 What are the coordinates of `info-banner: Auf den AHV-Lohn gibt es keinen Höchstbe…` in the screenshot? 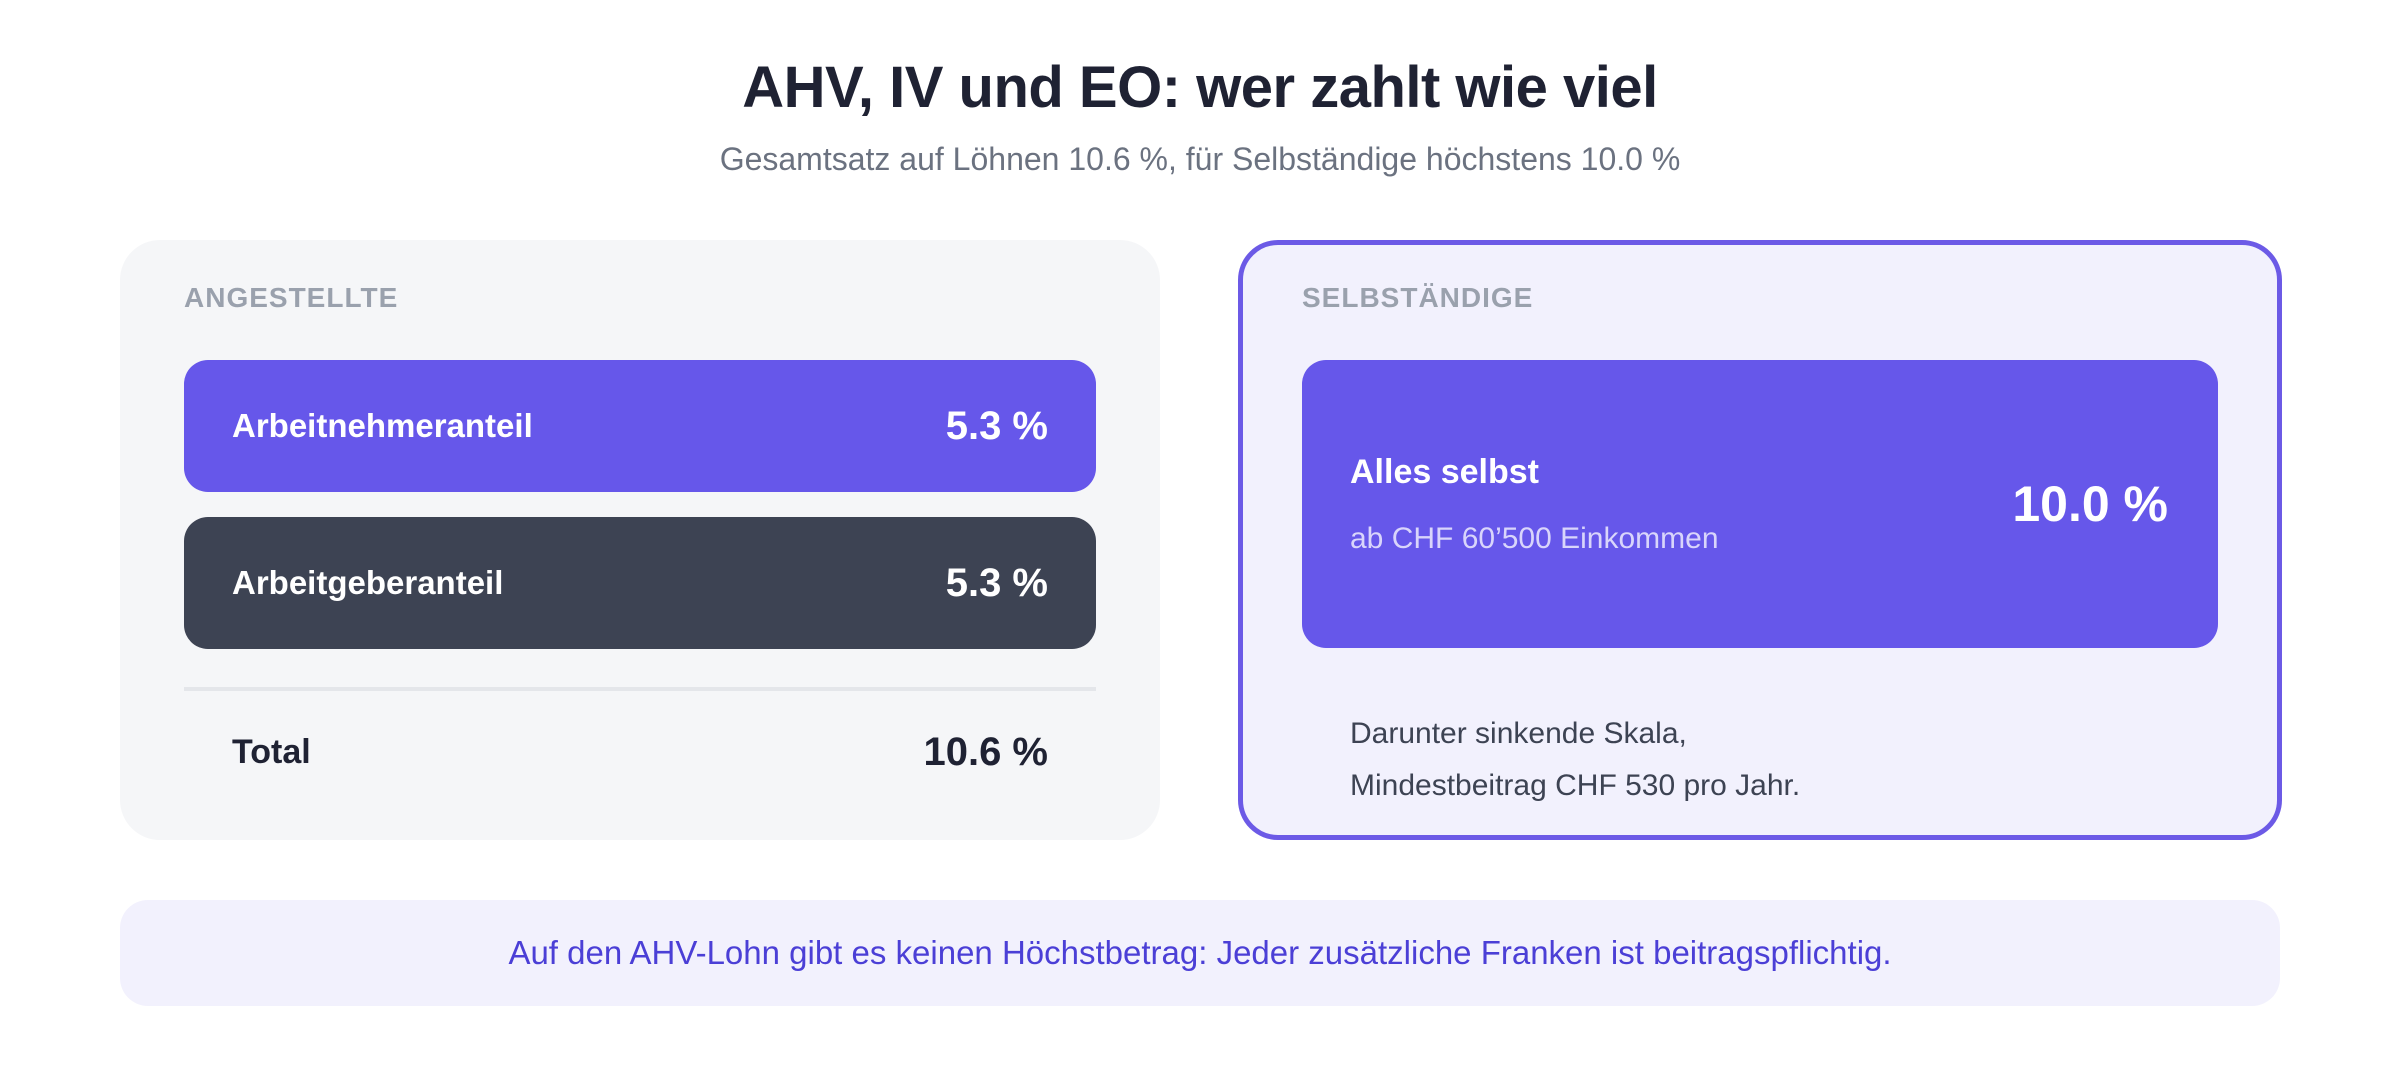 It's located at (1200, 953).